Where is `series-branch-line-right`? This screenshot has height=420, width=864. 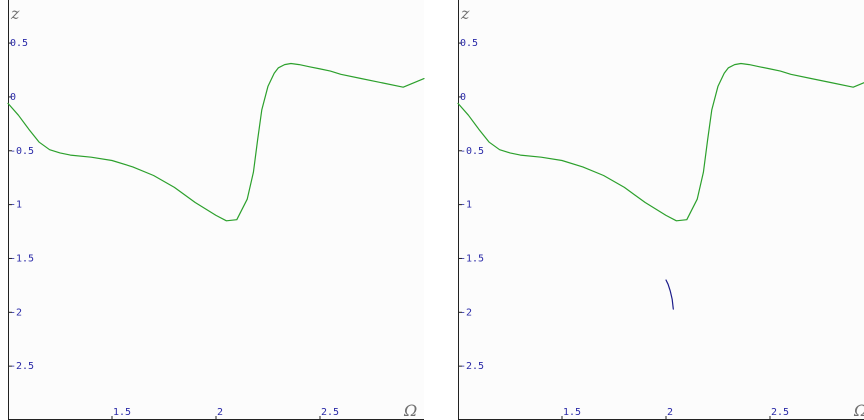 series-branch-line-right is located at coordinates (669, 294).